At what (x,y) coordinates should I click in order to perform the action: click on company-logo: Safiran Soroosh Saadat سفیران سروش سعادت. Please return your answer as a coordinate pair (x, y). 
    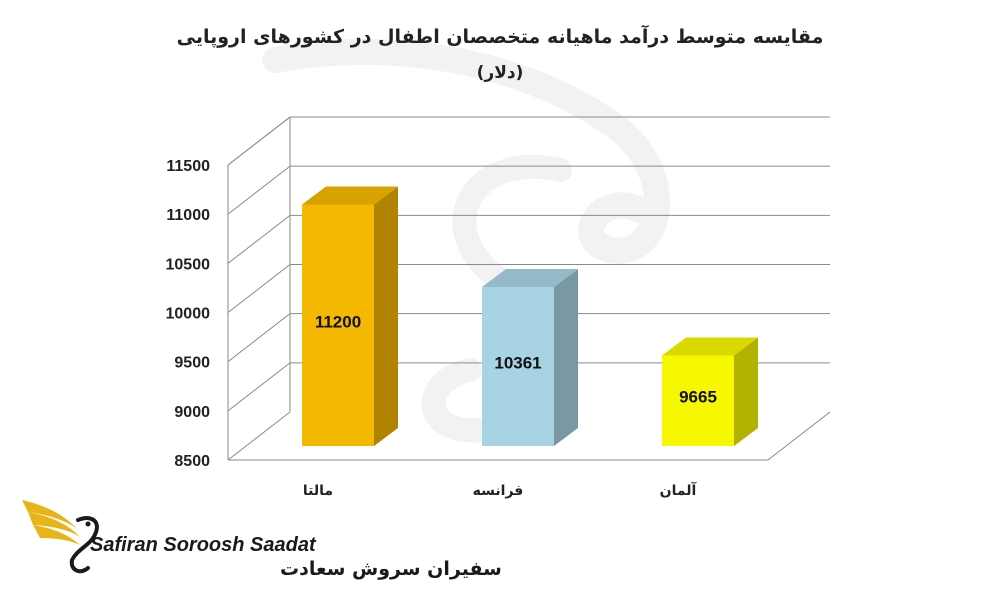
    Looking at the image, I should click on (262, 540).